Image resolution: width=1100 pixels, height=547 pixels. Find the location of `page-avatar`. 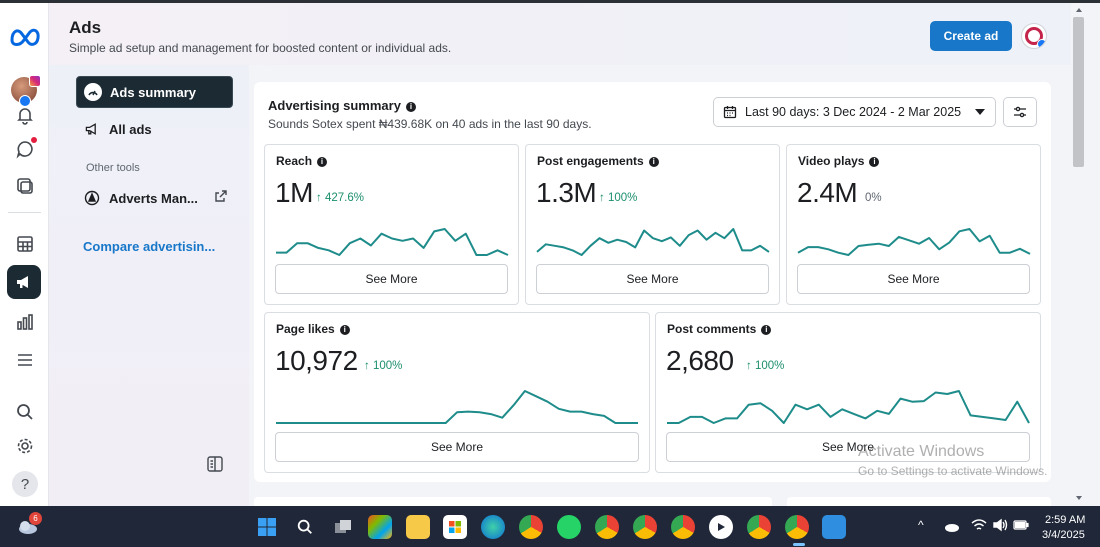

page-avatar is located at coordinates (1034, 36).